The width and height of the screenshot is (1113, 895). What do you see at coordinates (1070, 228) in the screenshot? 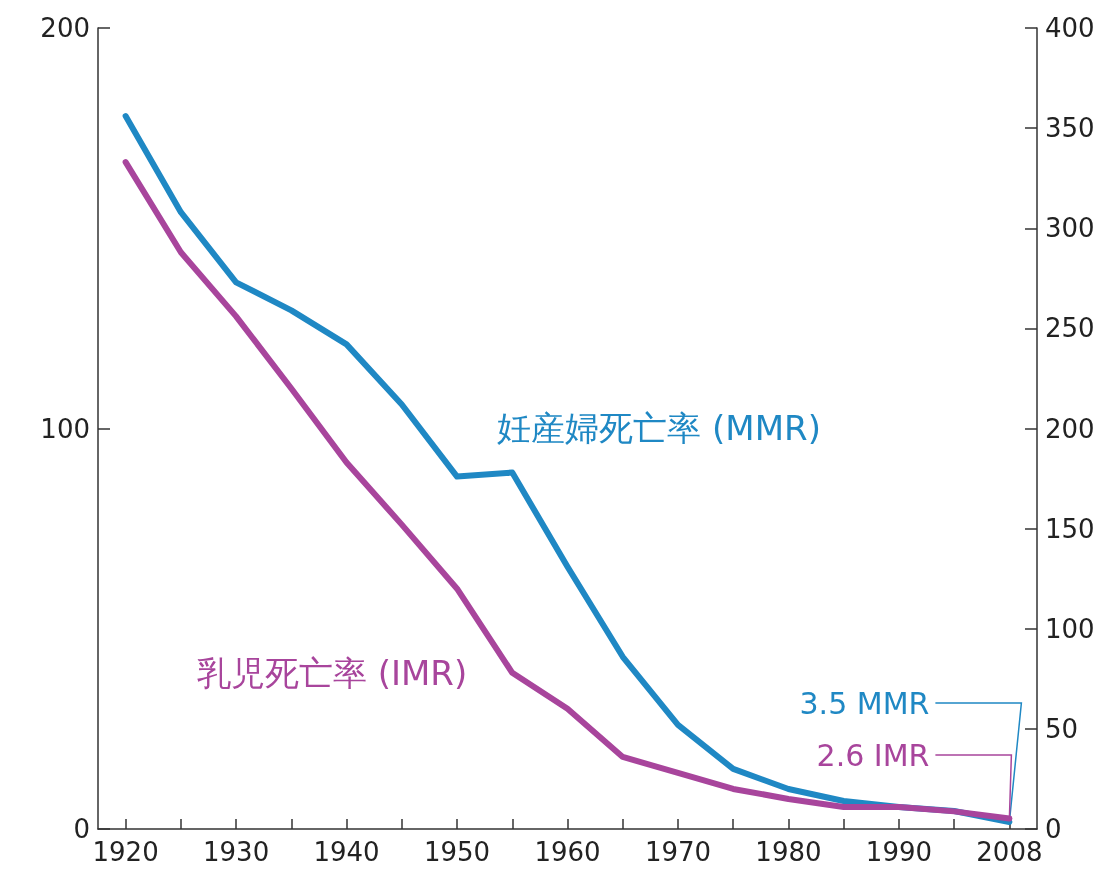
I see `y2-tick-label: 300` at bounding box center [1070, 228].